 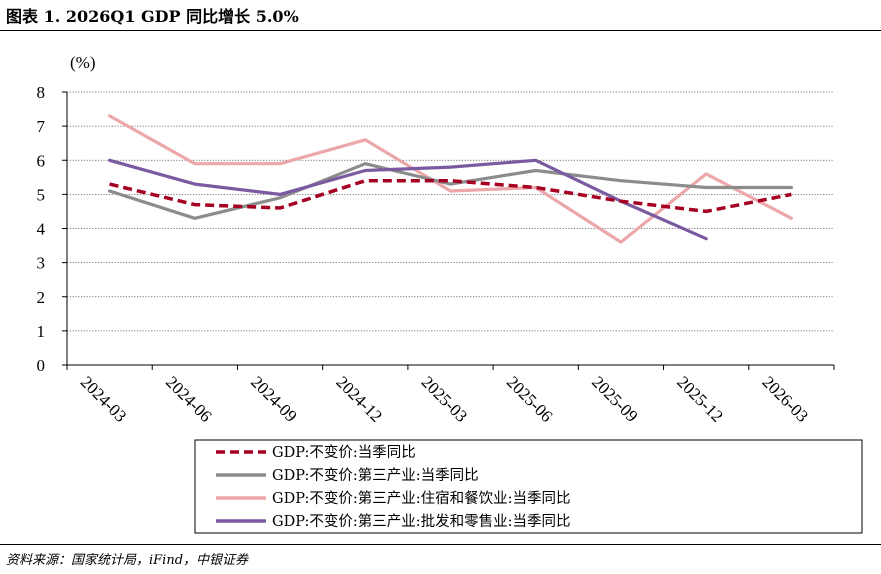 I want to click on legend-label-0: GDP:不变价:当季同比, so click(x=344, y=452).